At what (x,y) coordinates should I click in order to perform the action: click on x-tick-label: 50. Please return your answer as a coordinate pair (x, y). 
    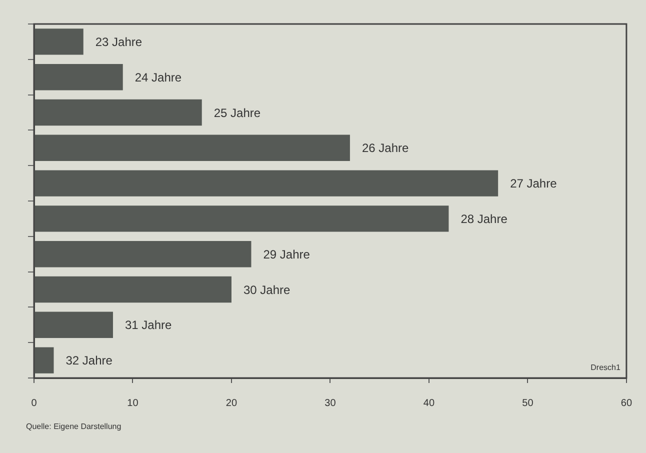
    Looking at the image, I should click on (528, 403).